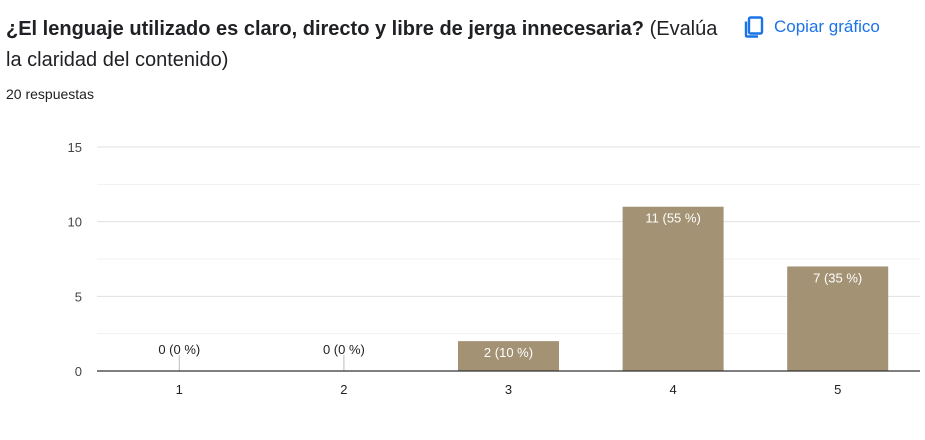 The height and width of the screenshot is (440, 925). I want to click on y-tick-label: 0, so click(78, 371).